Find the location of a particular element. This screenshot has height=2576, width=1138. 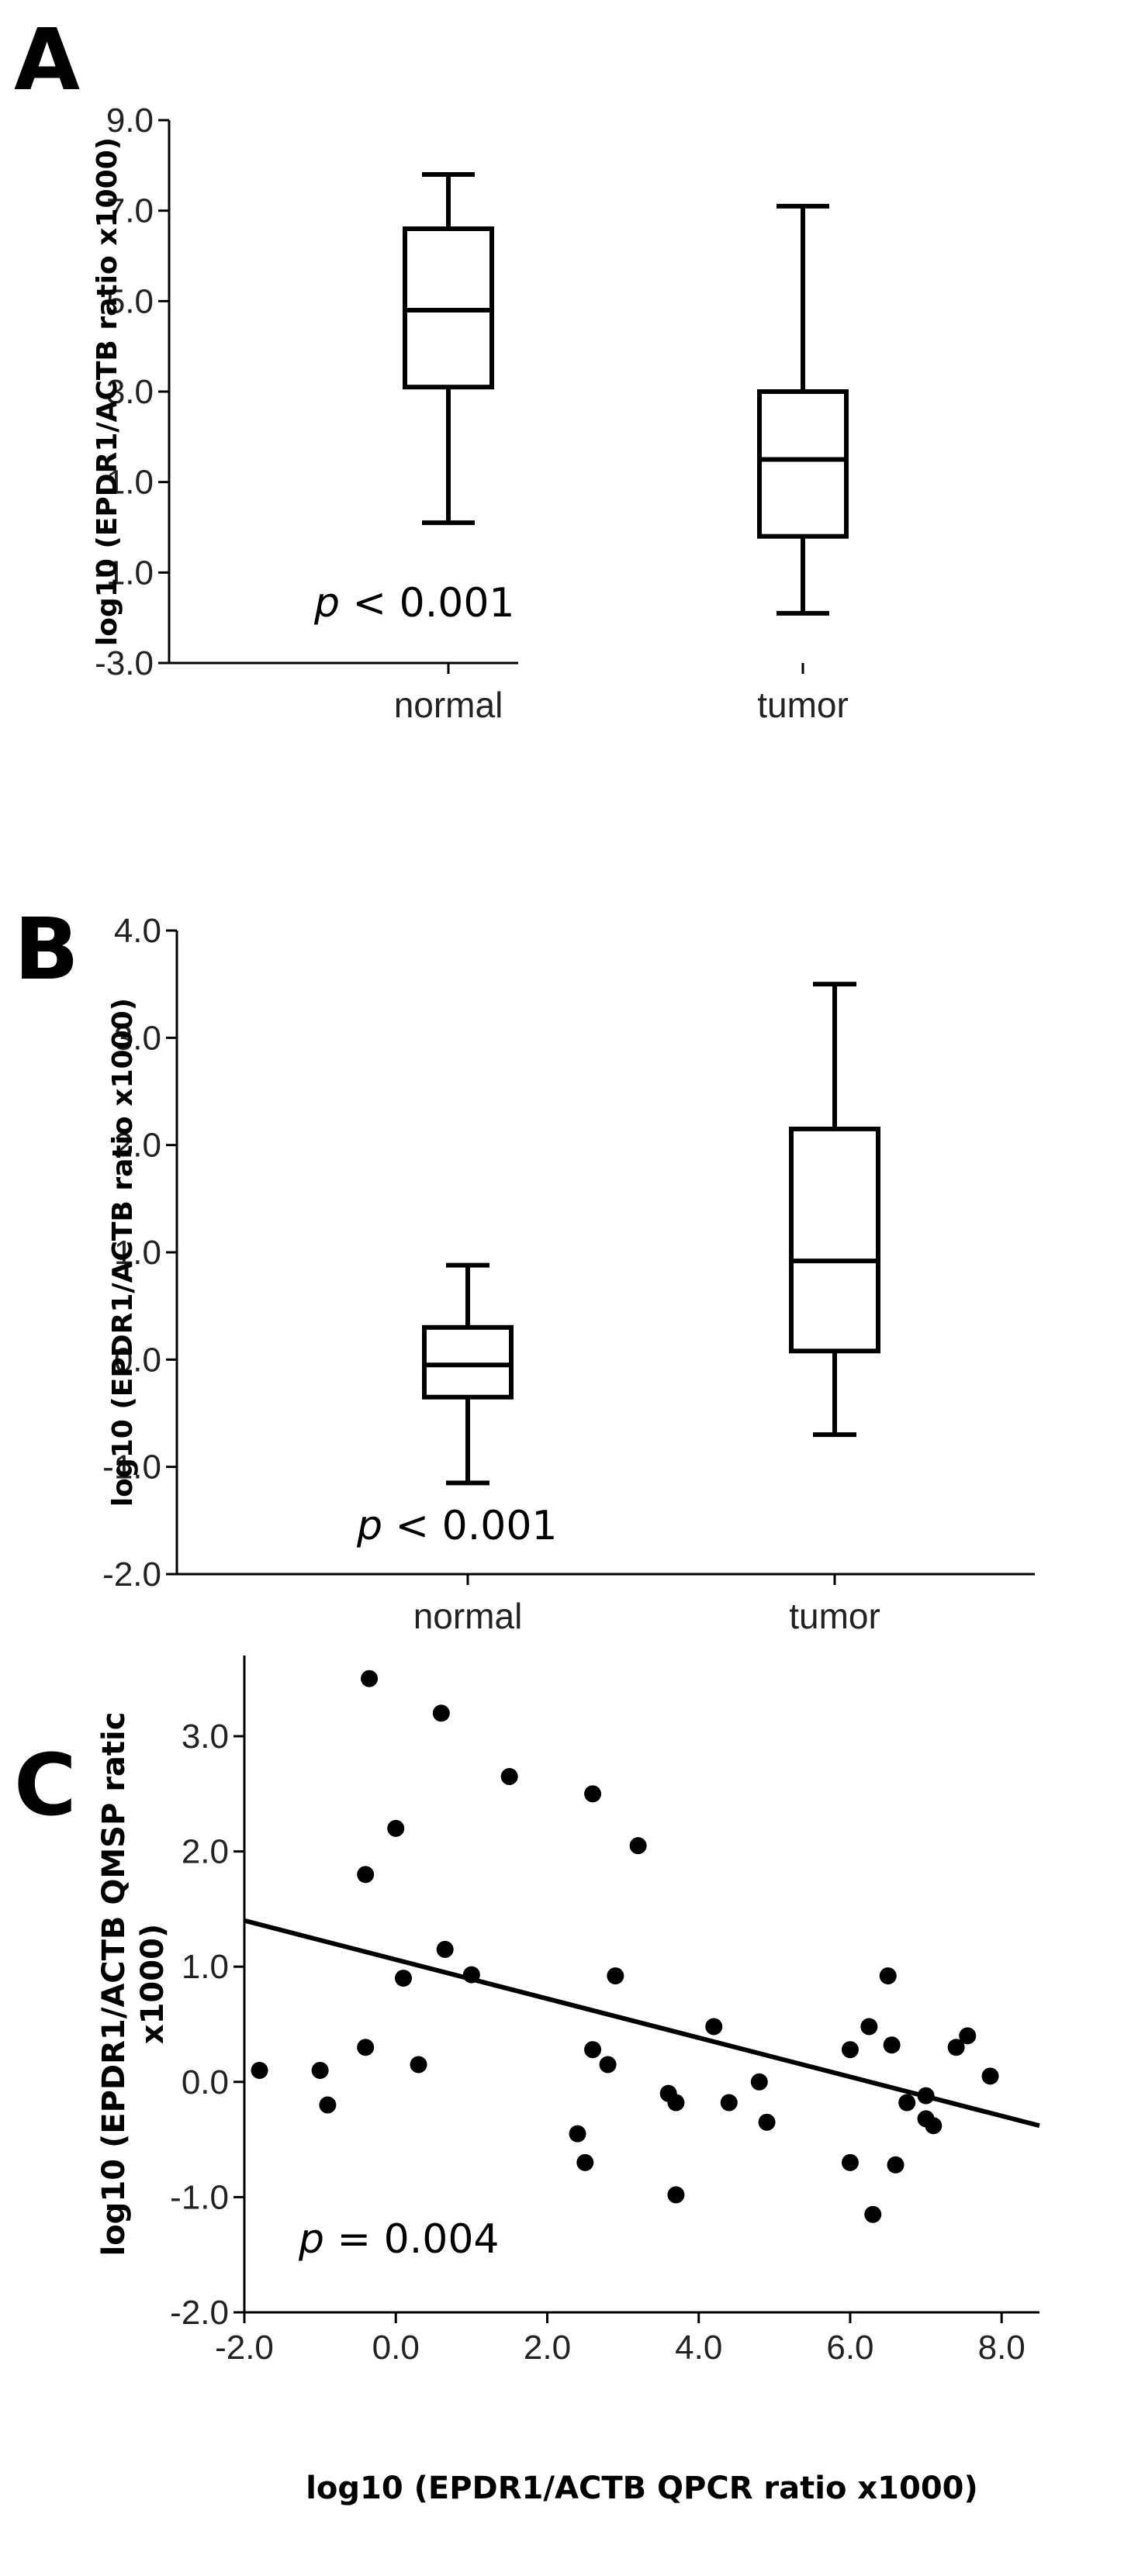

x-tick-label: 6.0 is located at coordinates (849, 2348).